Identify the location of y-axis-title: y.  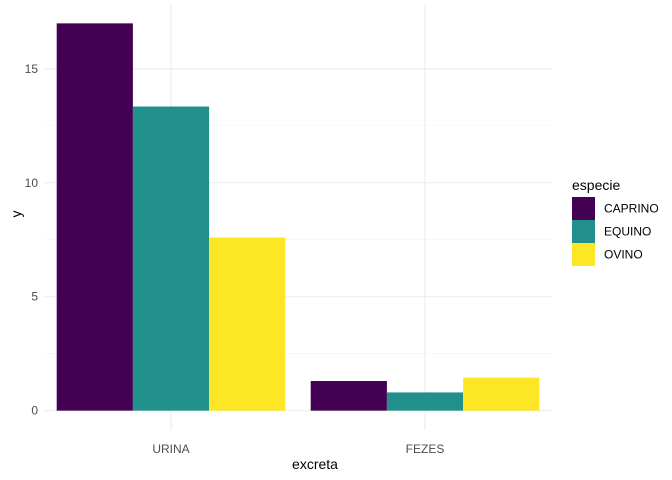
(16, 214).